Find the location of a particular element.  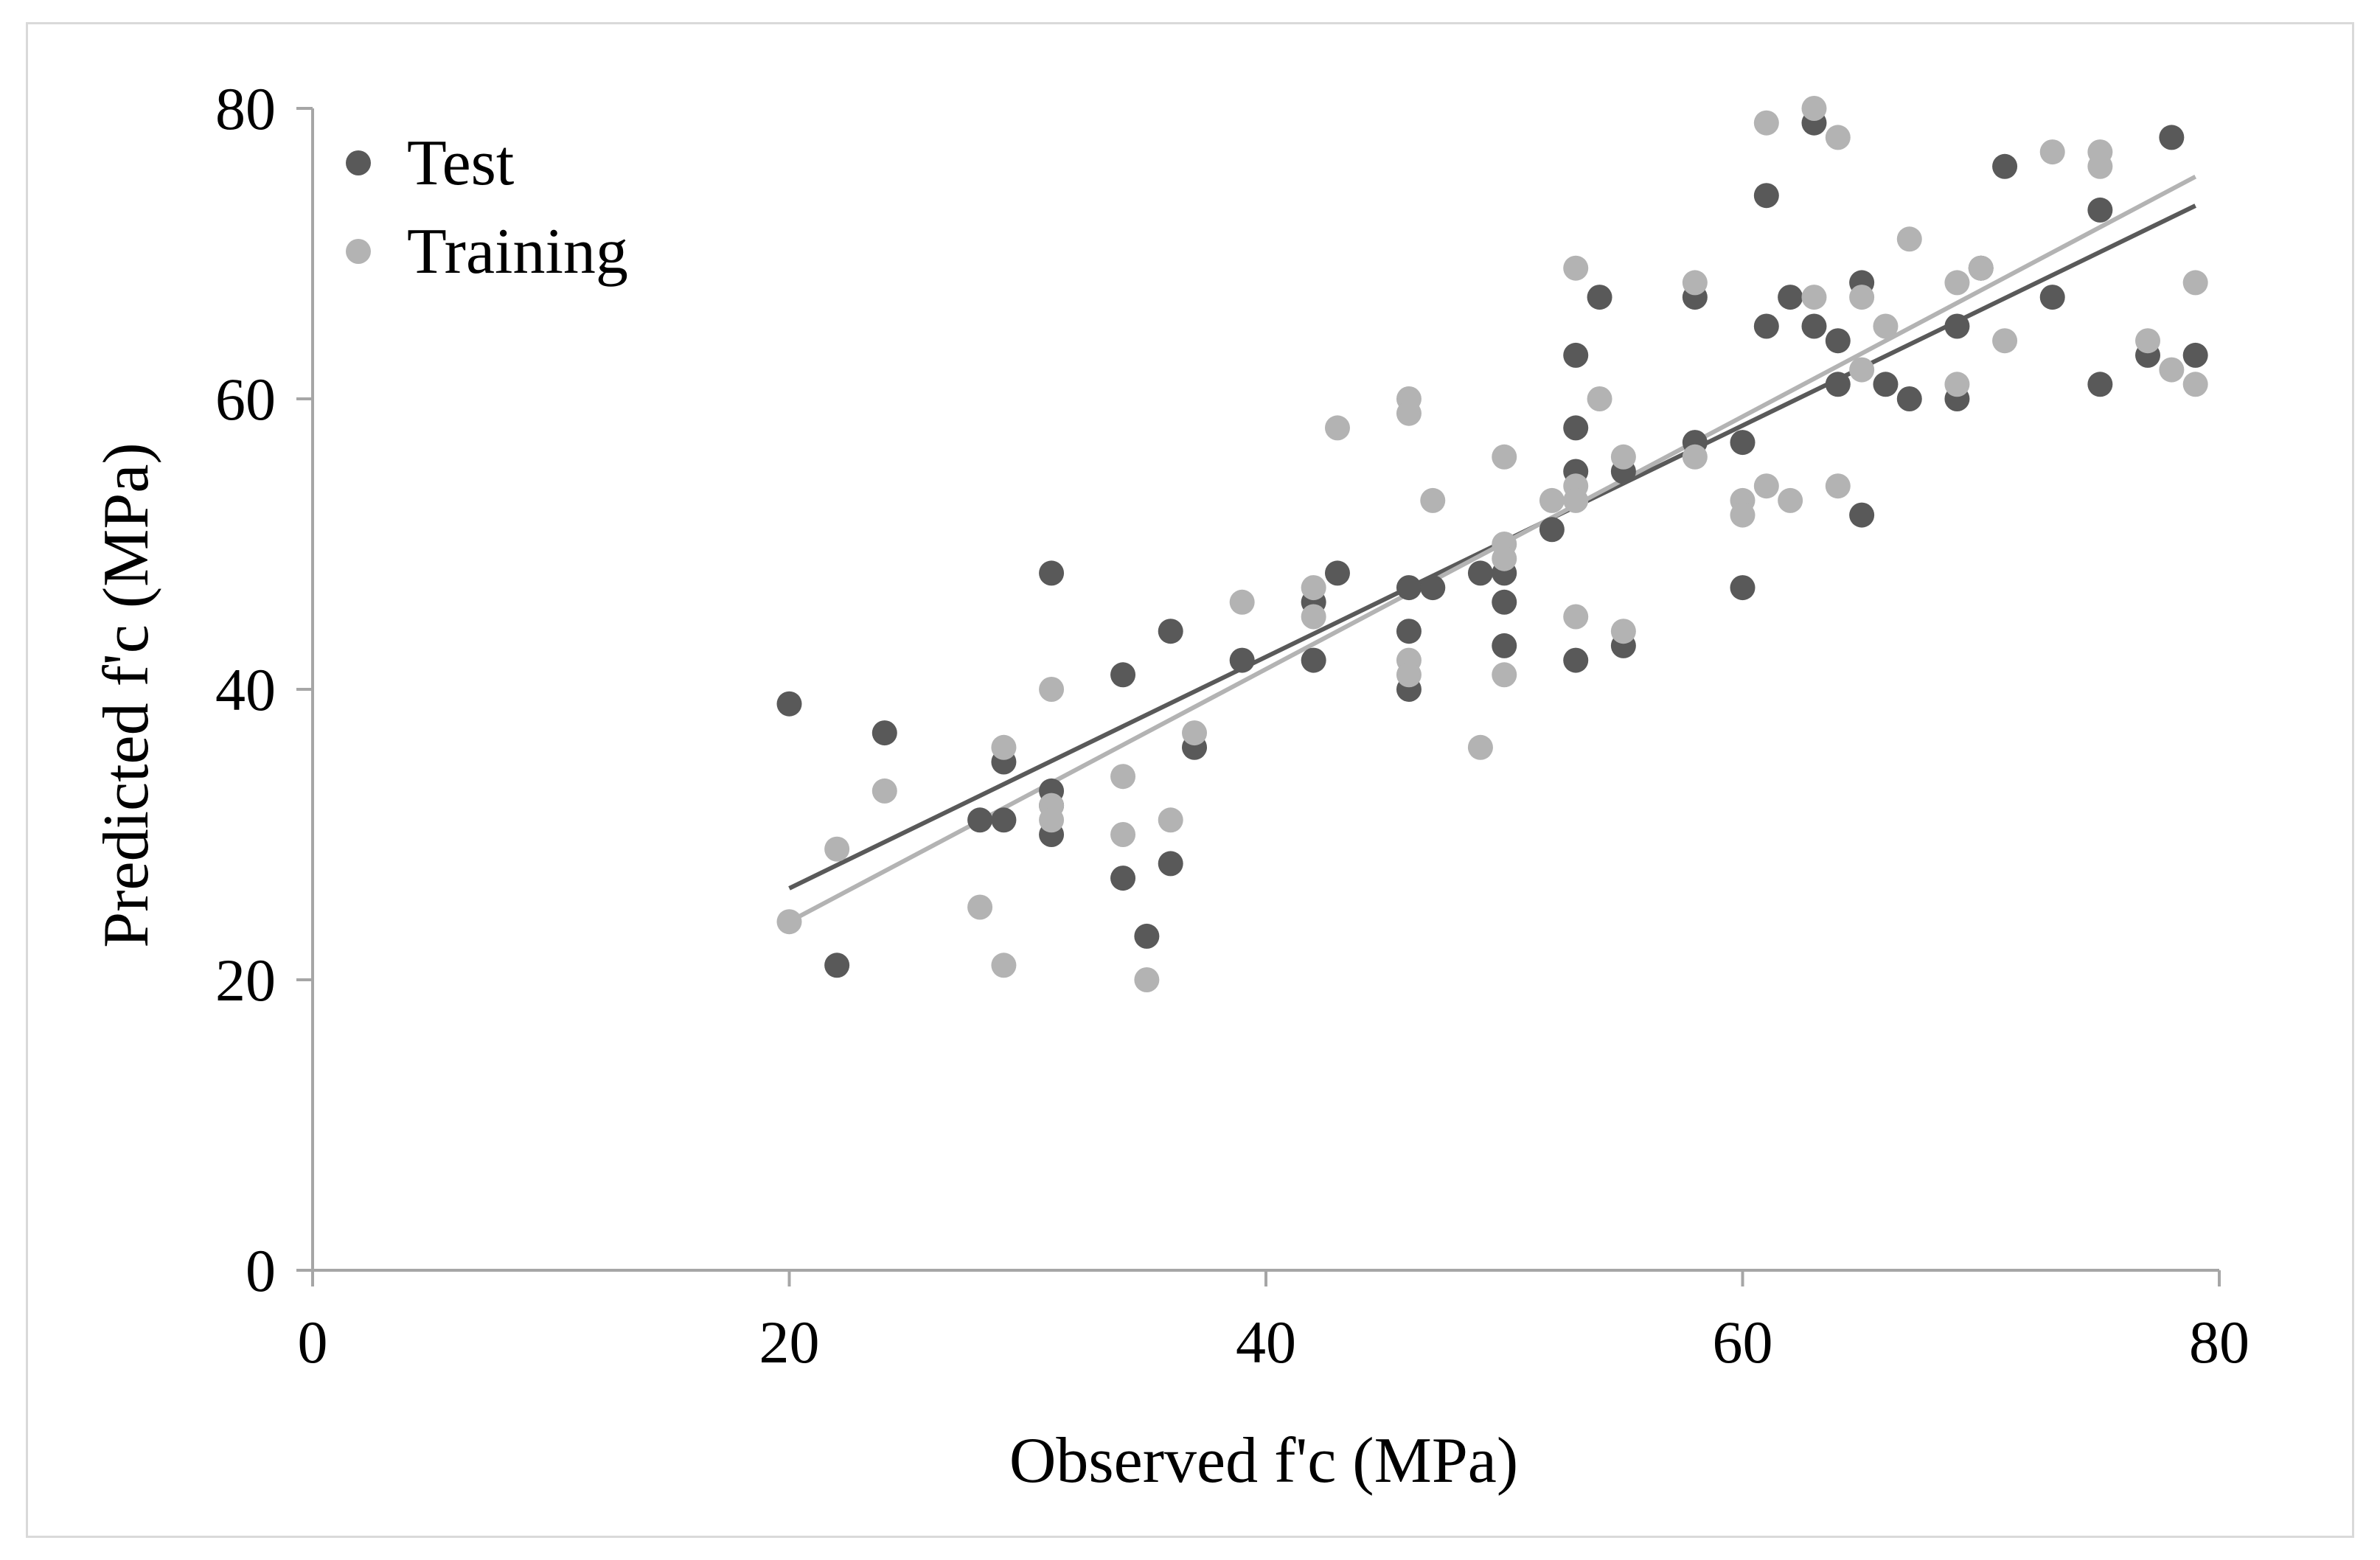

x-tick-label: 60 is located at coordinates (1743, 1343).